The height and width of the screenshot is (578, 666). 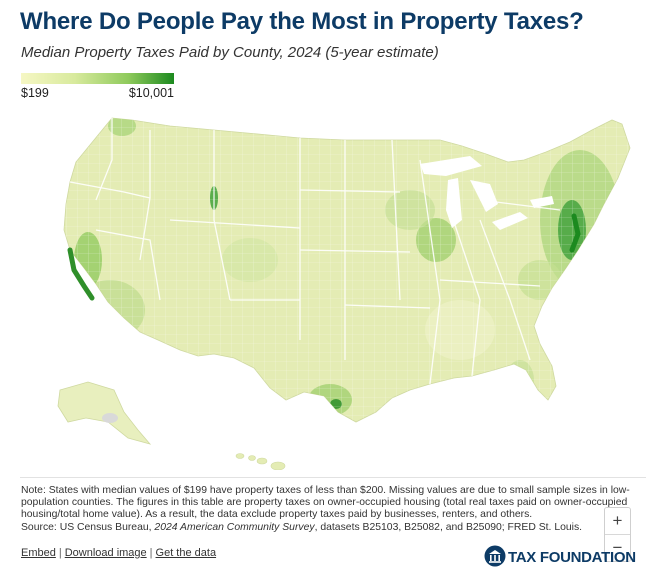 I want to click on hawaii-land, so click(x=260, y=461).